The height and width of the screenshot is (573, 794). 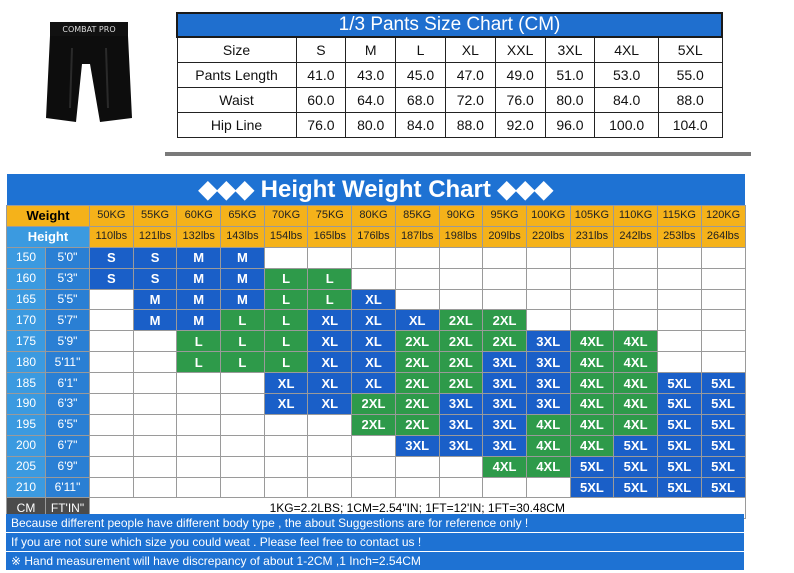 I want to click on hw-chart-title: ◆◆◆ Height Weight Chart ◆◆◆, so click(x=376, y=190).